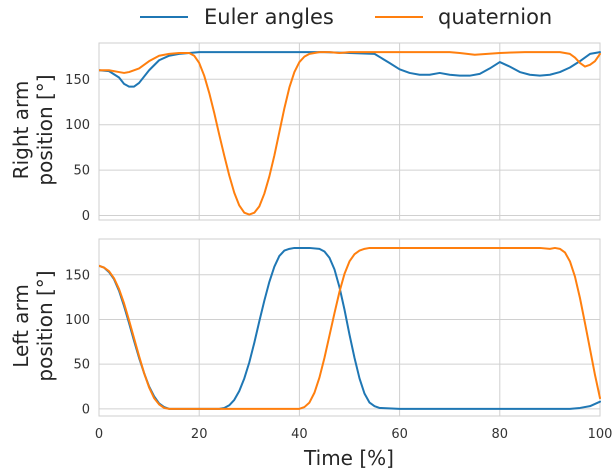 The image size is (613, 471). I want to click on left-arm-ytick-label: 50, so click(81, 365).